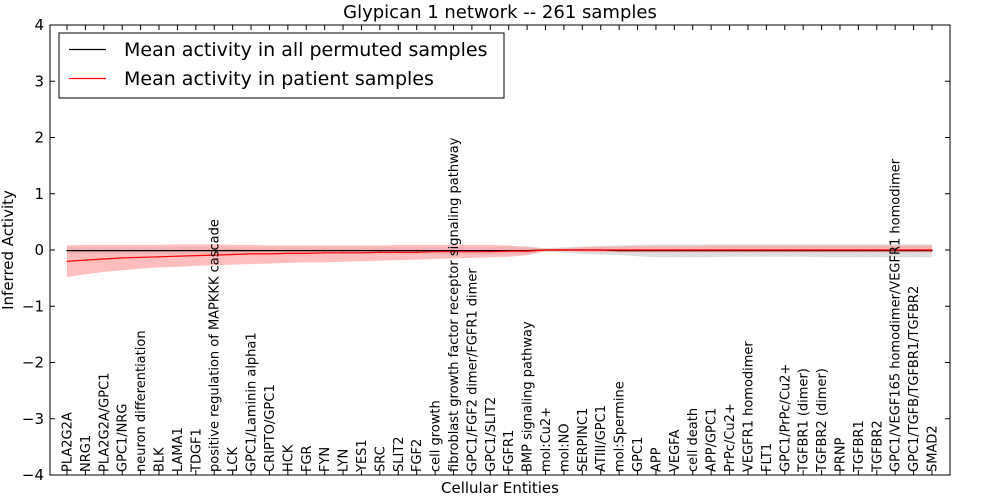 This screenshot has height=500, width=1000. Describe the element at coordinates (785, 418) in the screenshot. I see `x-tick-label: GPC1/PrPc/Cu2+` at that location.